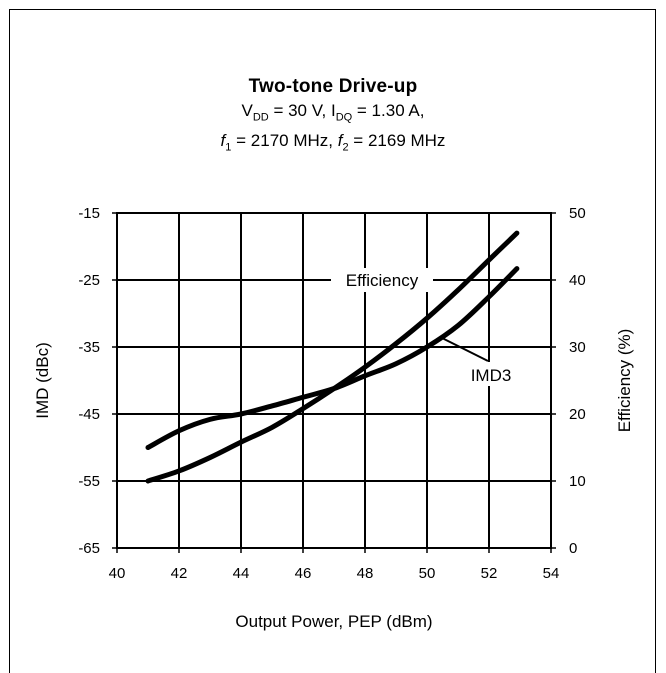  I want to click on x-tick-label: 54, so click(551, 573).